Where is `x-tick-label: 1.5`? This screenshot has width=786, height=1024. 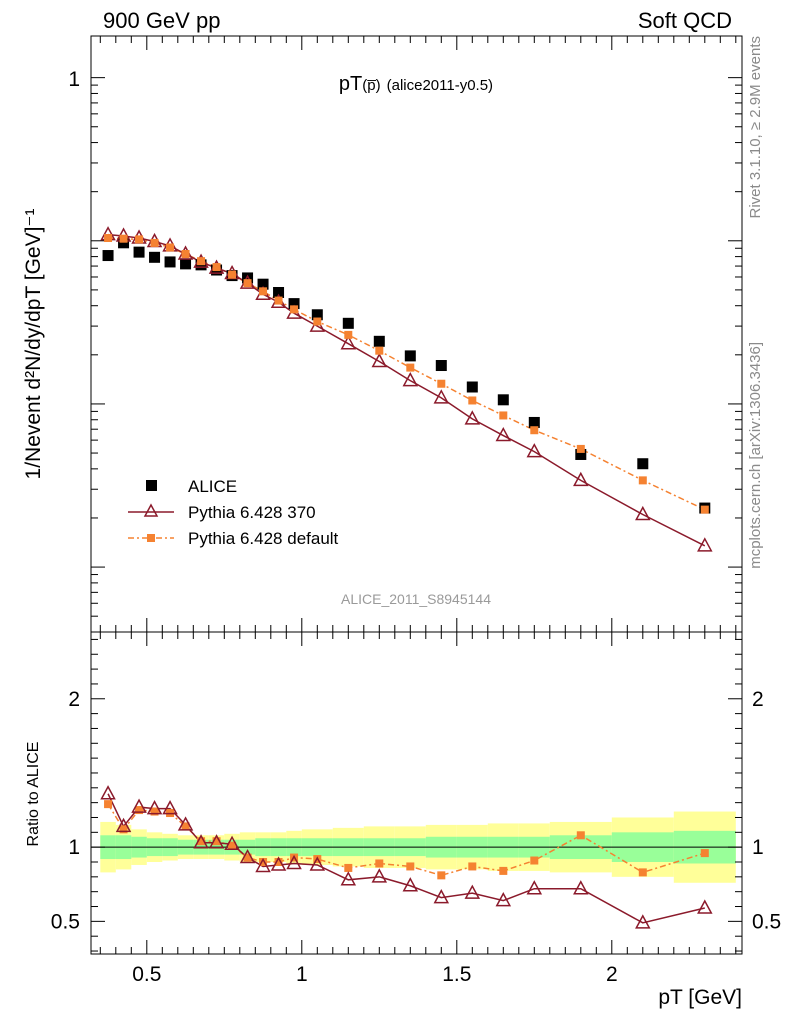 x-tick-label: 1.5 is located at coordinates (456, 974).